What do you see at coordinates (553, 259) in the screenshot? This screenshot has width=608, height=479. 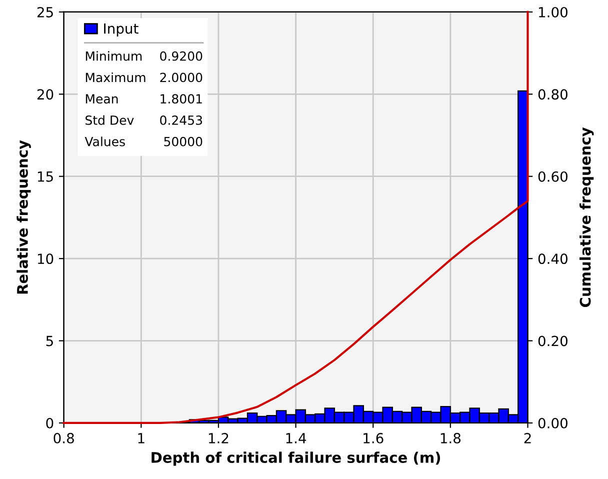 I see `y2-tick-label: 0.40` at bounding box center [553, 259].